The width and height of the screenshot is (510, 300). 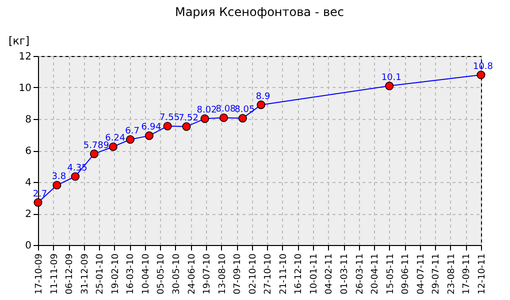 What do you see at coordinates (28, 120) in the screenshot?
I see `y-tick-label: 8` at bounding box center [28, 120].